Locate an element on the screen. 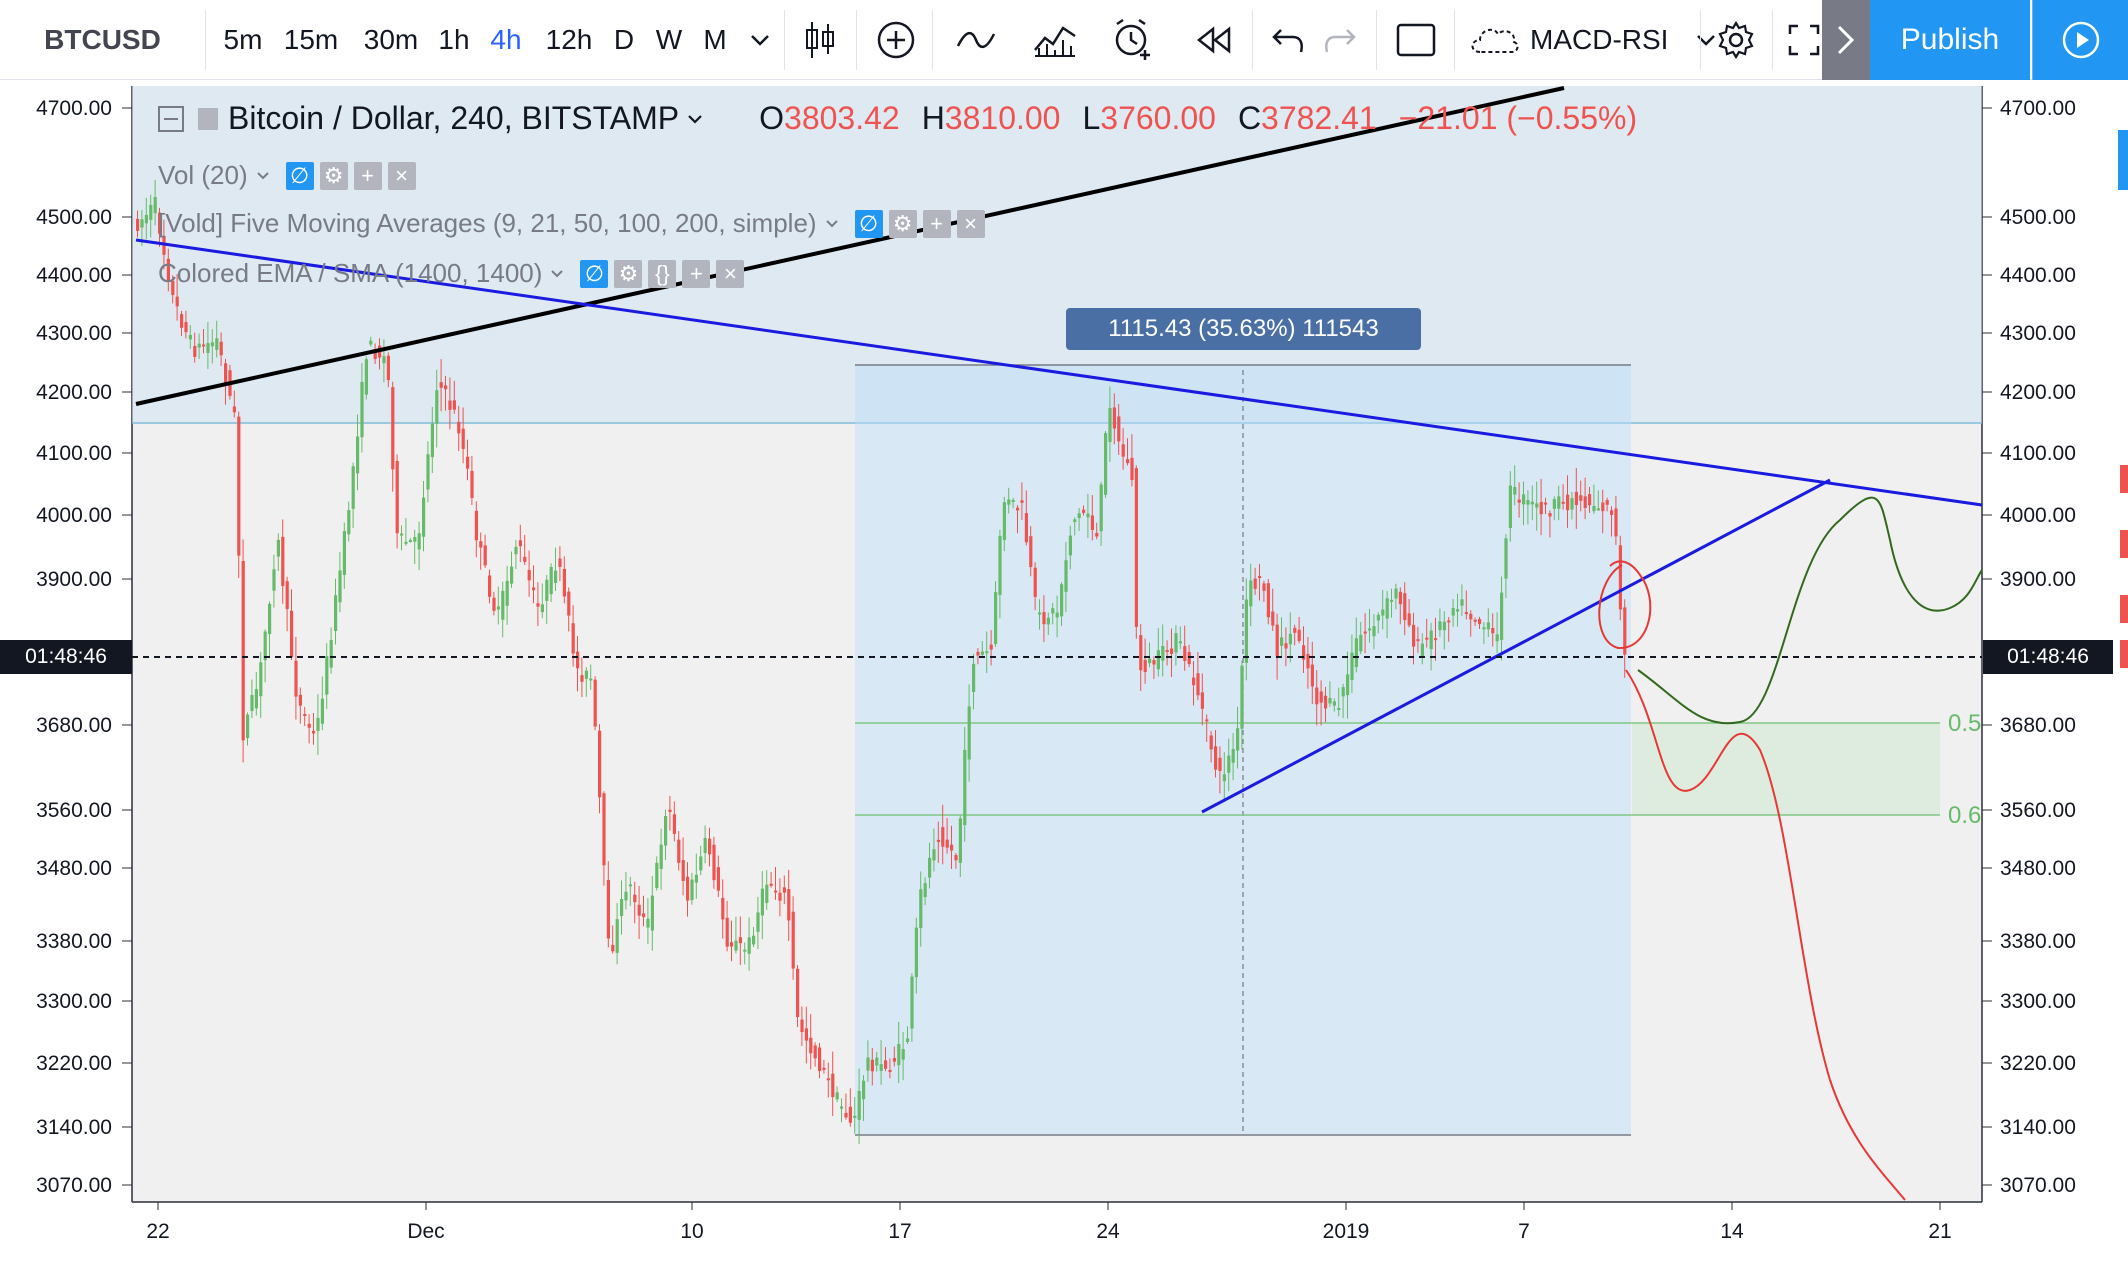 The width and height of the screenshot is (2128, 1270). candlestick-icon is located at coordinates (820, 40).